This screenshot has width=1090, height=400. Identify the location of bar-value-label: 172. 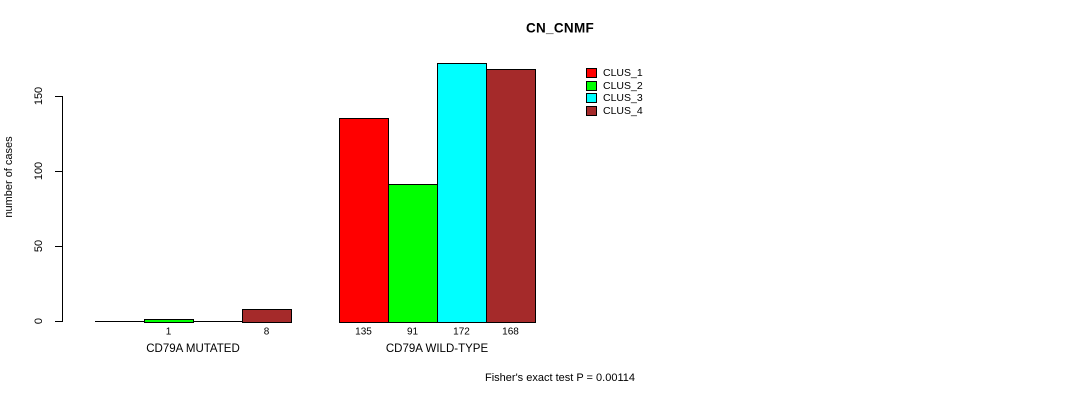
(461, 331).